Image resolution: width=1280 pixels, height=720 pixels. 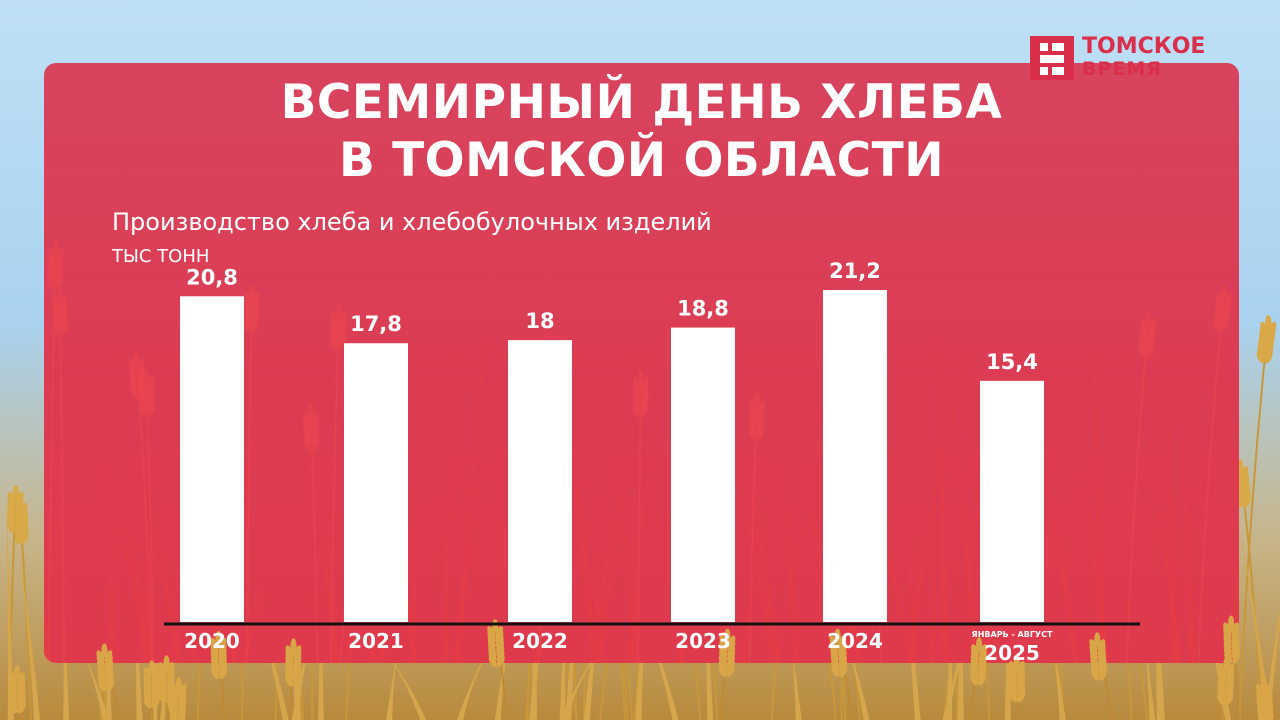 What do you see at coordinates (540, 641) in the screenshot?
I see `x-tick-label-2022: 2022` at bounding box center [540, 641].